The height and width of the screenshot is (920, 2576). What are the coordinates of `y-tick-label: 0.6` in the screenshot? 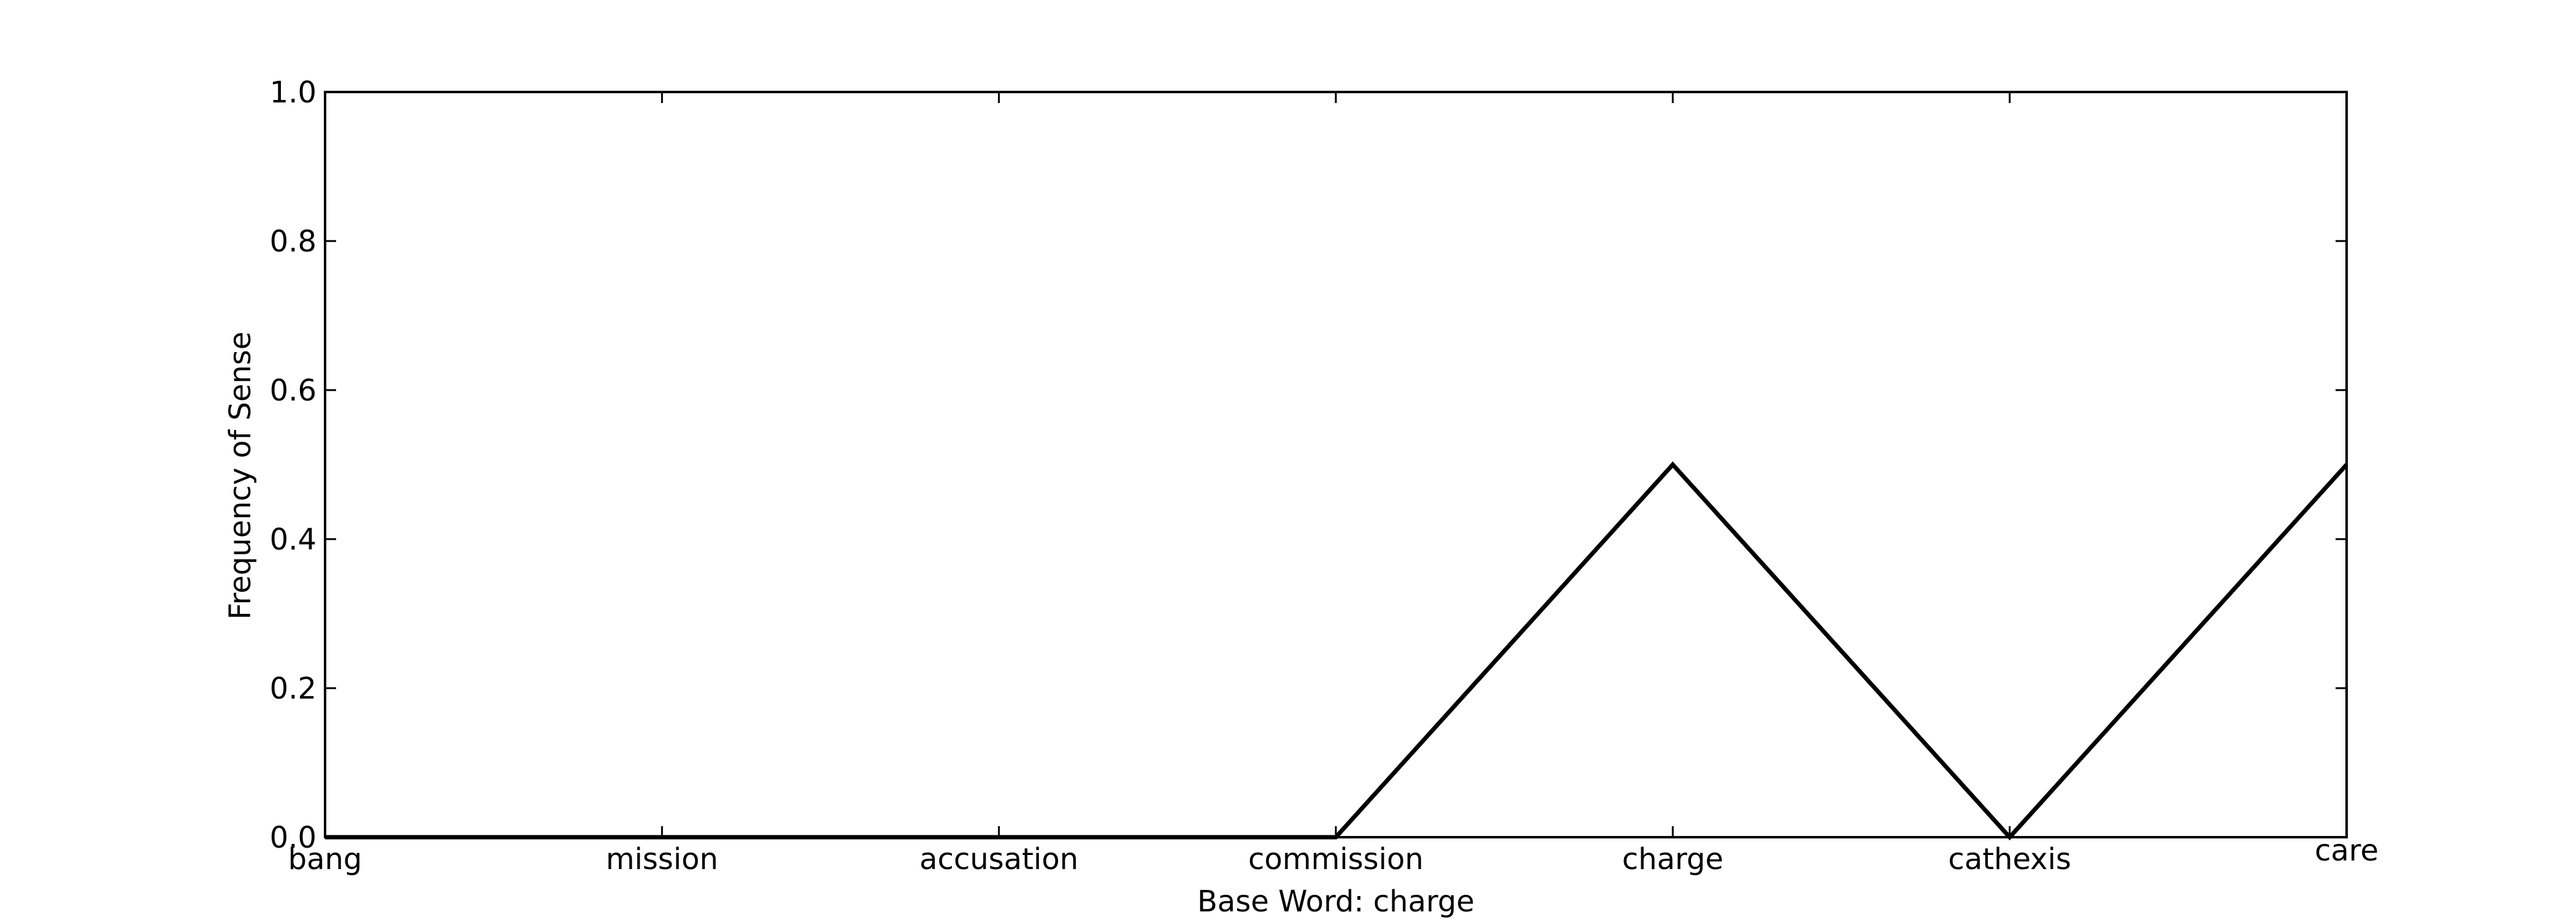 It's located at (293, 391).